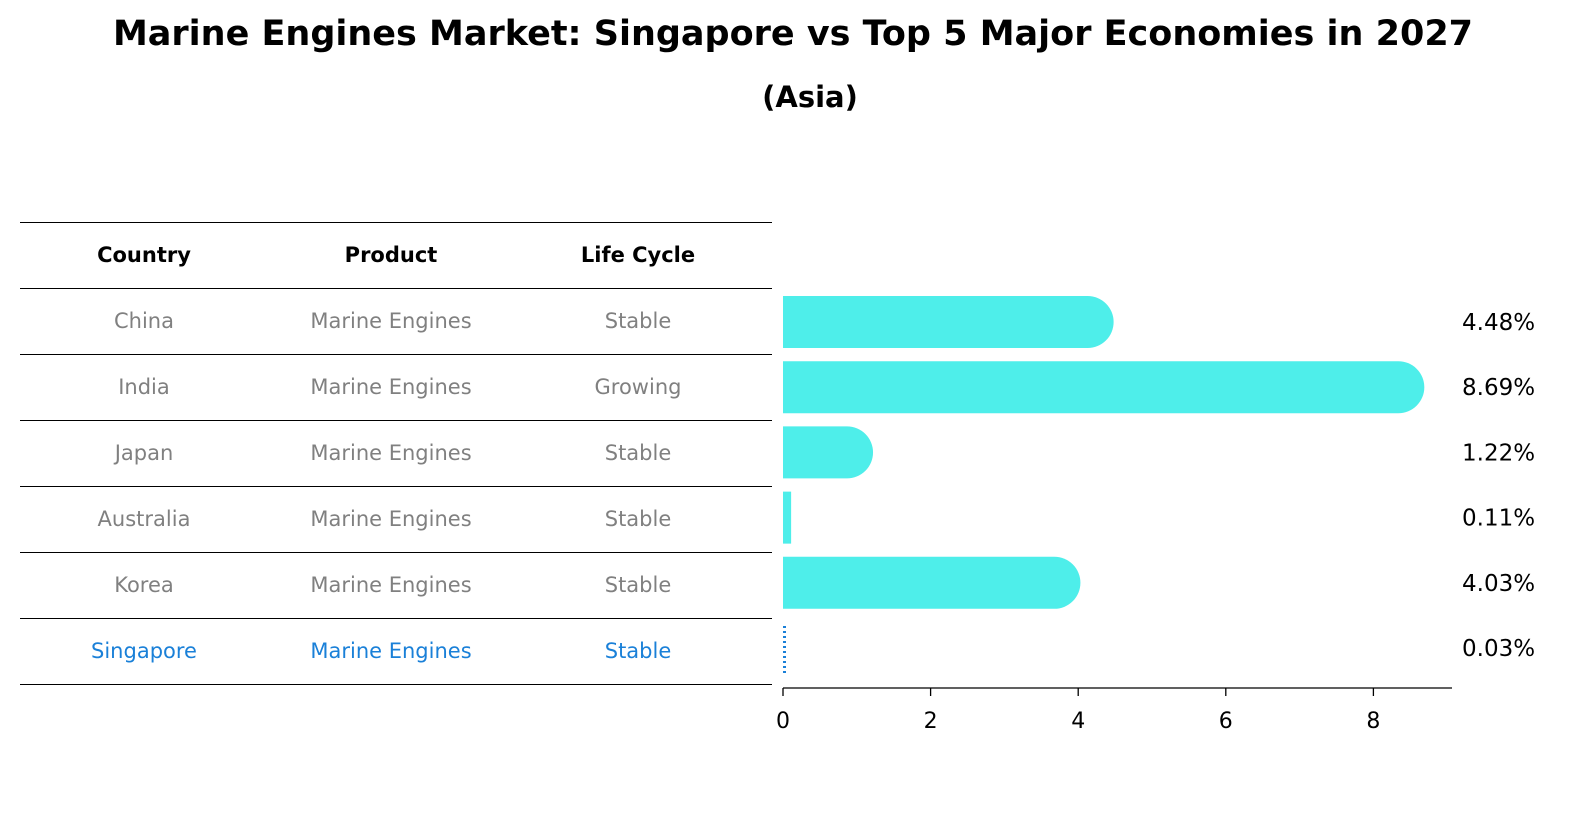 The height and width of the screenshot is (823, 1586). Describe the element at coordinates (932, 582) in the screenshot. I see `bar-korea` at that location.